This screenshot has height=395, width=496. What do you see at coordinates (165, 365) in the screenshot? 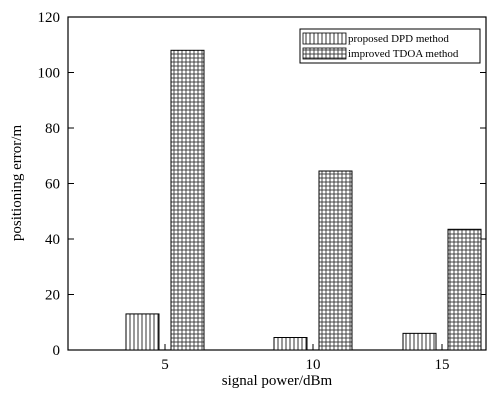
I see `x-tick-label: 5` at bounding box center [165, 365].